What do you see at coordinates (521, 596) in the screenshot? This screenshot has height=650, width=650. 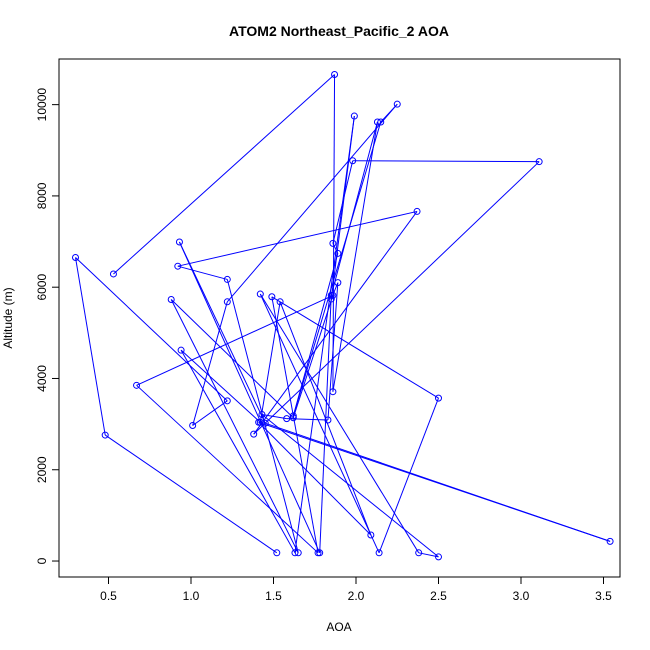 I see `x-tick-label: 3.0` at bounding box center [521, 596].